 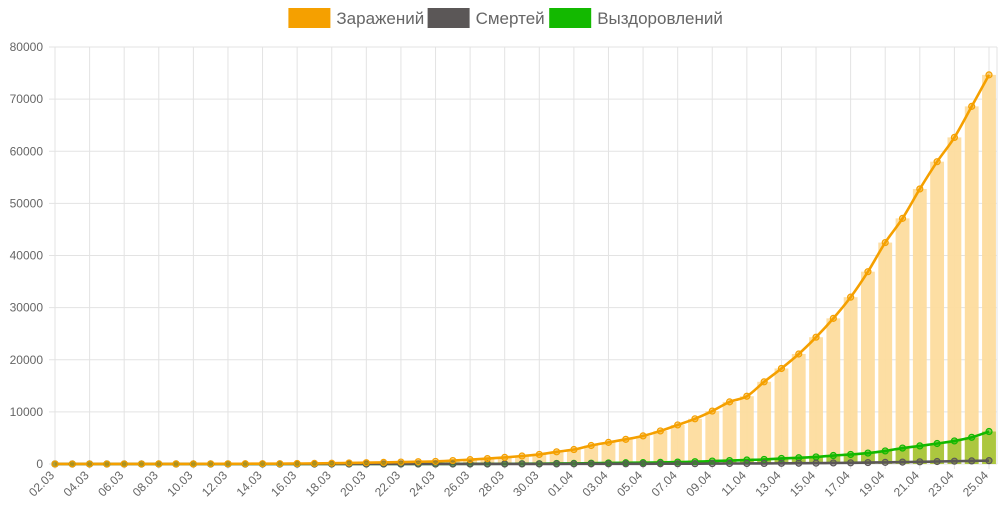 What do you see at coordinates (41, 483) in the screenshot?
I see `x-tick-label: 02.03` at bounding box center [41, 483].